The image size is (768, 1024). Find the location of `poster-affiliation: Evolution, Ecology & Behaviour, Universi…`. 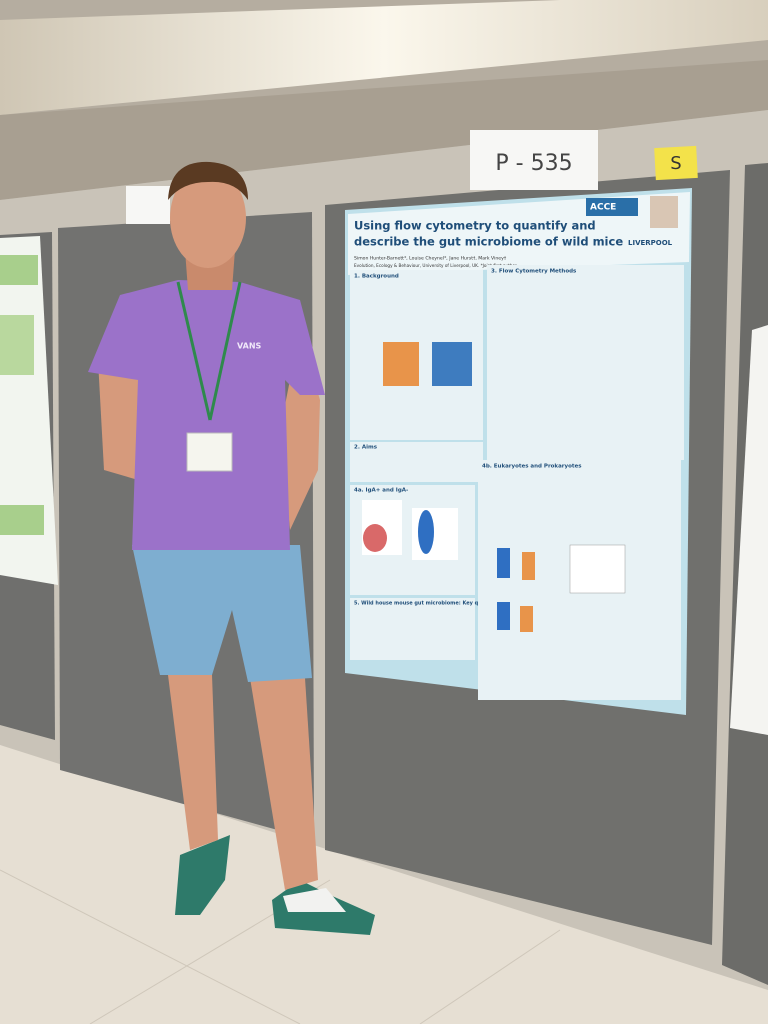

poster-affiliation: Evolution, Ecology & Behaviour, Universi… is located at coordinates (435, 265).